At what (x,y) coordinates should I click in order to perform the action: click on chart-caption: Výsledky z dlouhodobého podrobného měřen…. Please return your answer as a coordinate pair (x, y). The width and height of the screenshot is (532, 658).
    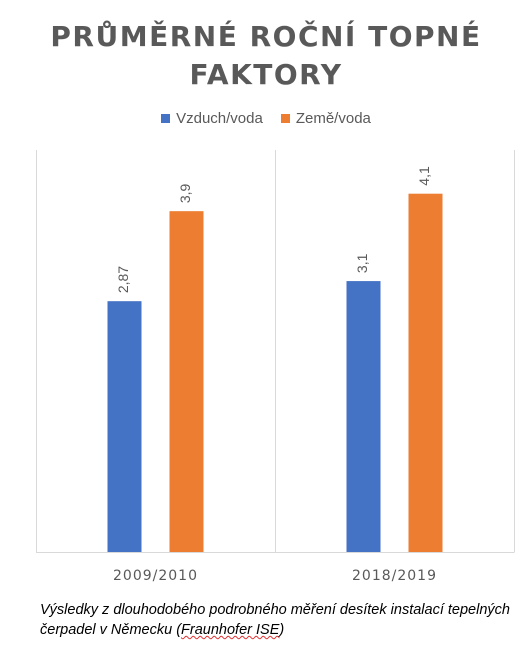
    Looking at the image, I should click on (280, 620).